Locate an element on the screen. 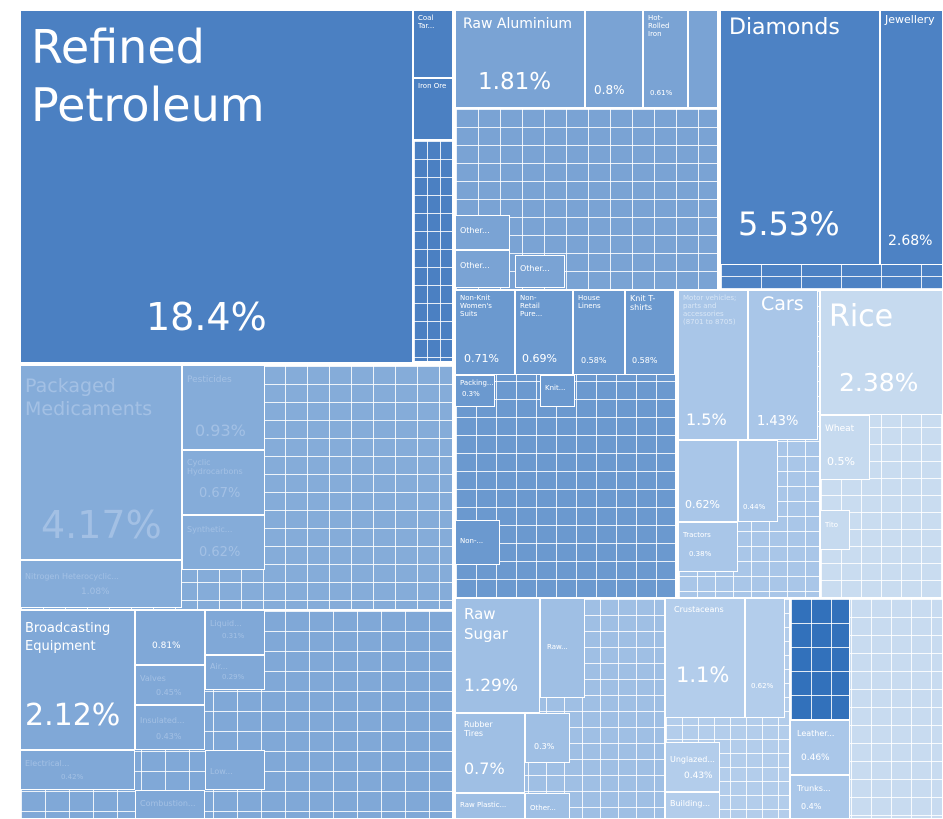 Image resolution: width=943 pixels, height=819 pixels. tile: Non-Knit Women's Suits 0.71% is located at coordinates (485, 332).